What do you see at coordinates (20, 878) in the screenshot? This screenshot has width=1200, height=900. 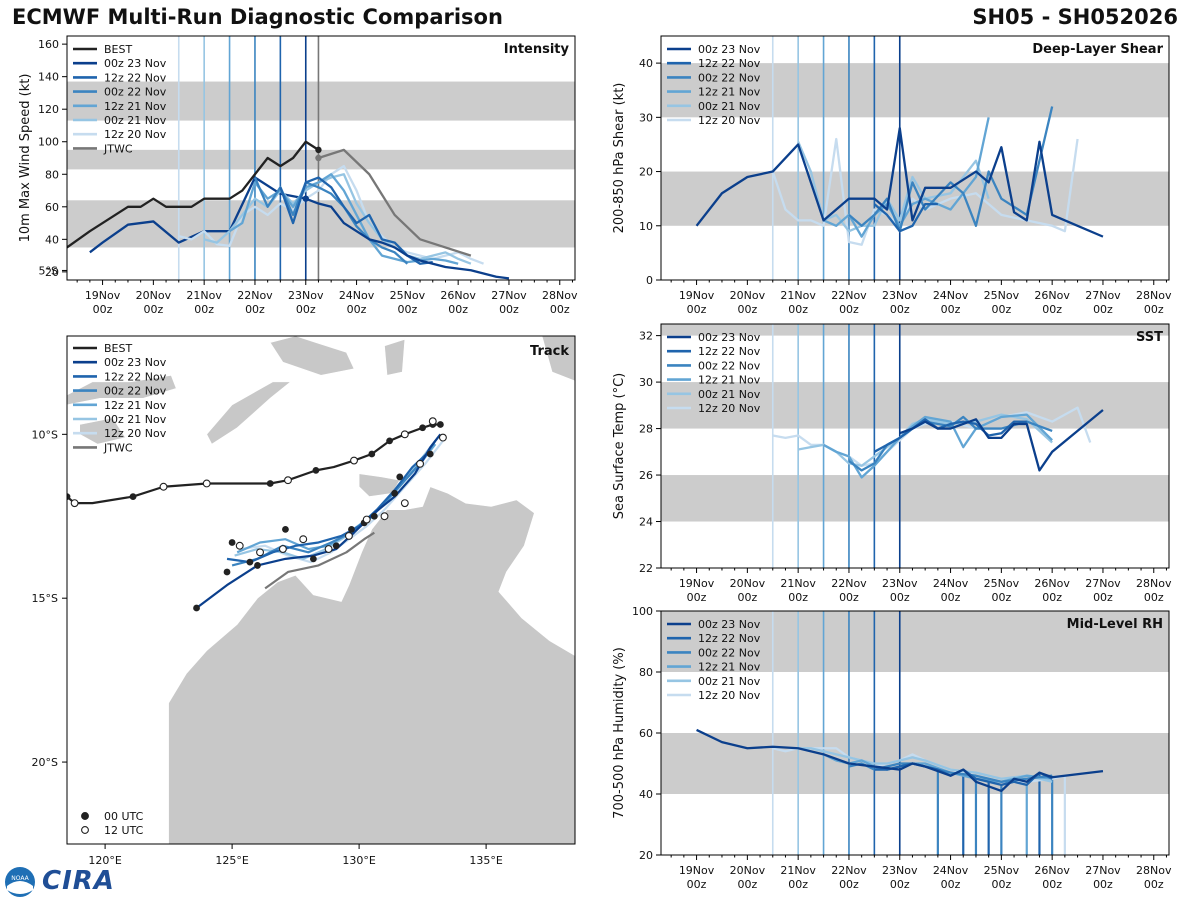 I see `seal-text: NOAA` at bounding box center [20, 878].